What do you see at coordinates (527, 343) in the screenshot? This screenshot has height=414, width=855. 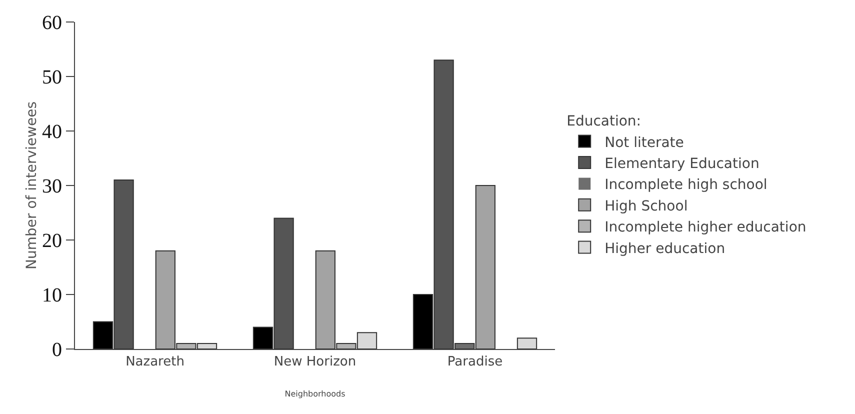 I see `bar` at bounding box center [527, 343].